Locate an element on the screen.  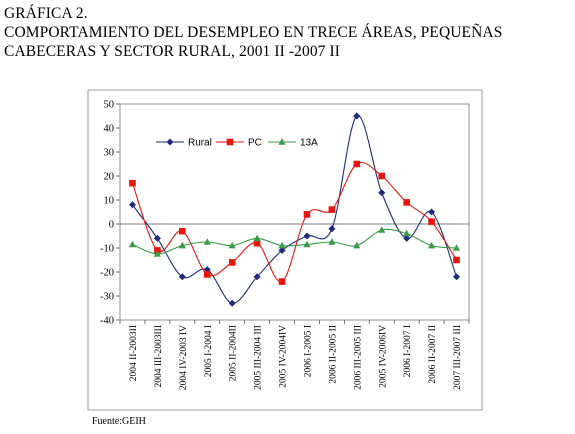
x-tick-label: 2005 IV-2006IV is located at coordinates (383, 356).